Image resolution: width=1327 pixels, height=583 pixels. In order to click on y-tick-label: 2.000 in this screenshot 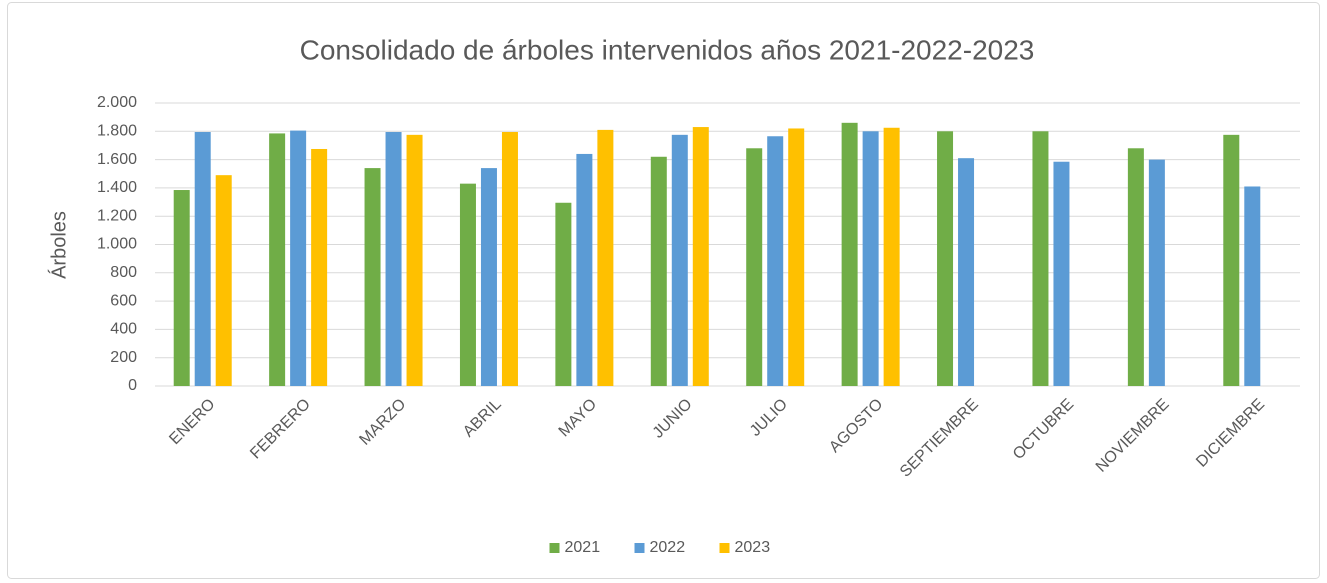, I will do `click(117, 102)`.